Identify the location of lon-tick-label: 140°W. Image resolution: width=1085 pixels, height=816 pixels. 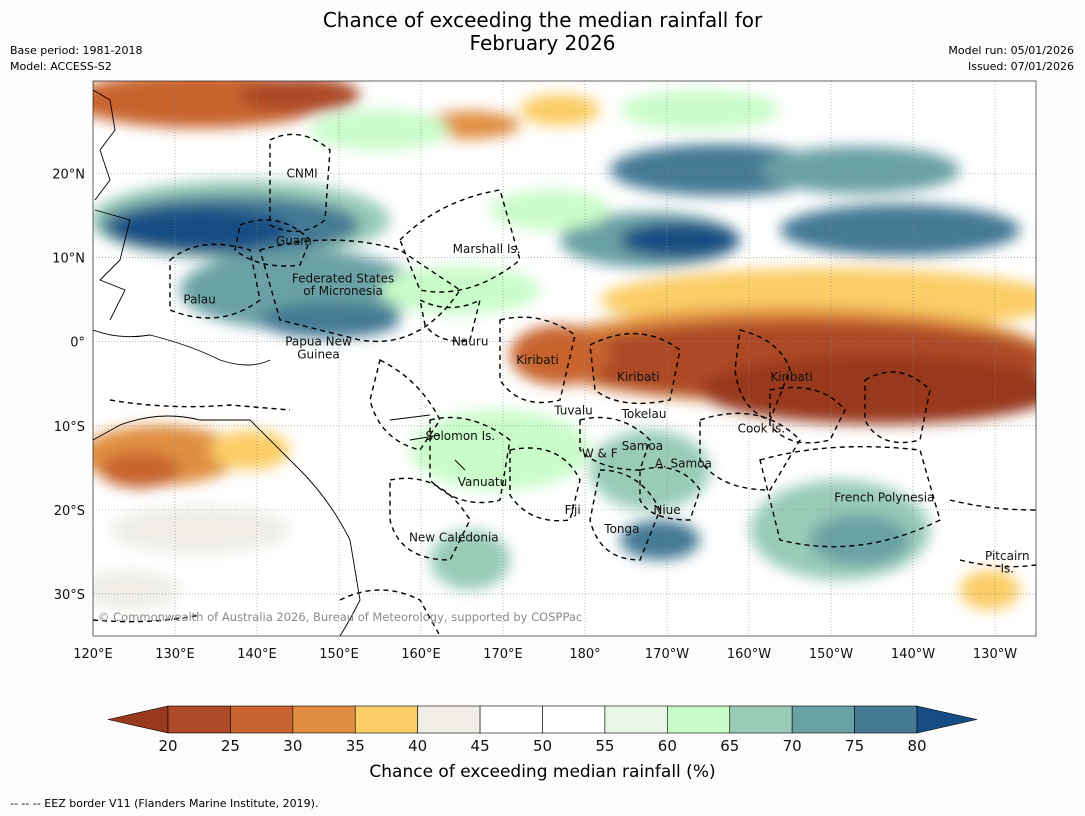
(913, 654).